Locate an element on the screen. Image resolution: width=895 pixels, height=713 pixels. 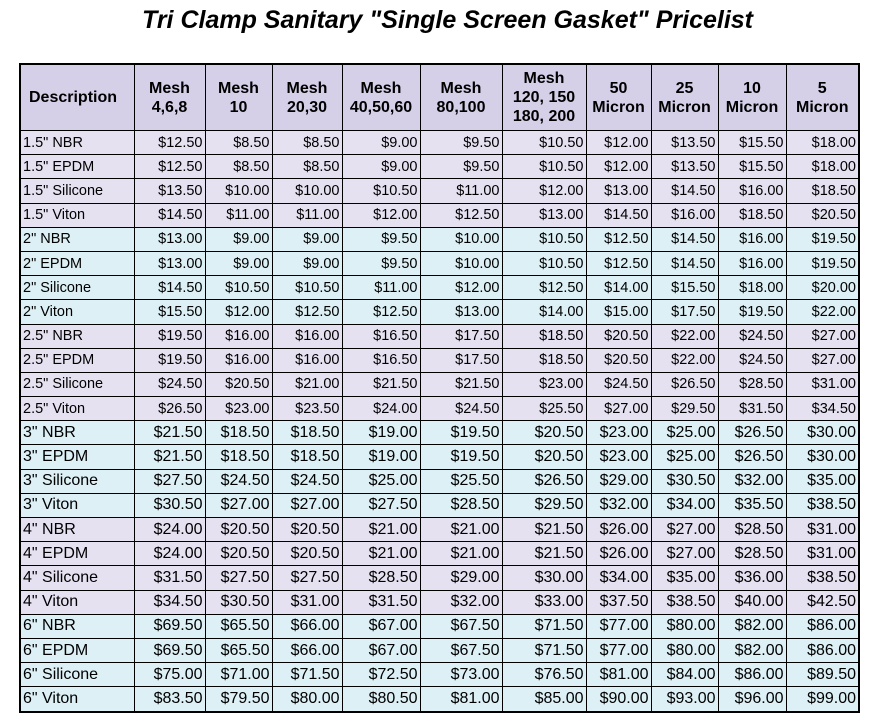
price-cell: $31.50 is located at coordinates (381, 602).